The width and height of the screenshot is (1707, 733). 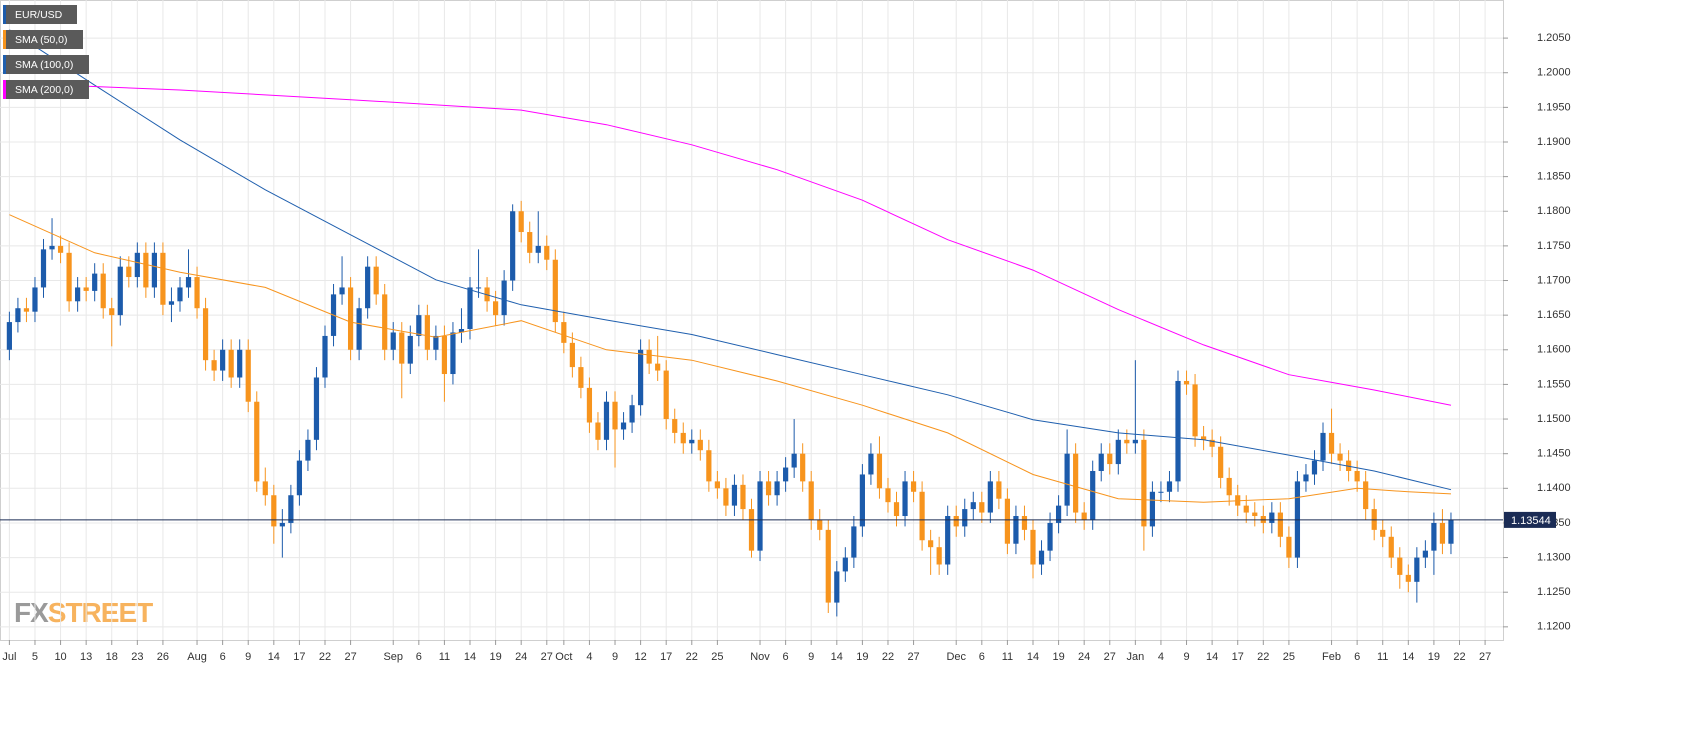 What do you see at coordinates (1554, 350) in the screenshot?
I see `y-tick-label: 1.1600` at bounding box center [1554, 350].